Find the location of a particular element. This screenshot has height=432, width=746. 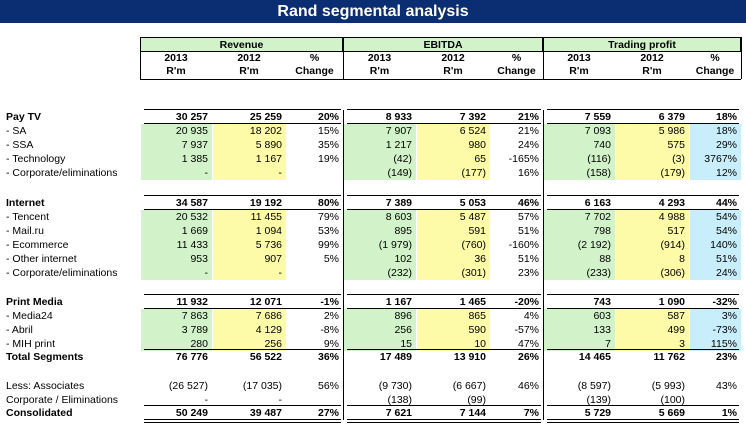

table-cell: 7 863 is located at coordinates (194, 316).